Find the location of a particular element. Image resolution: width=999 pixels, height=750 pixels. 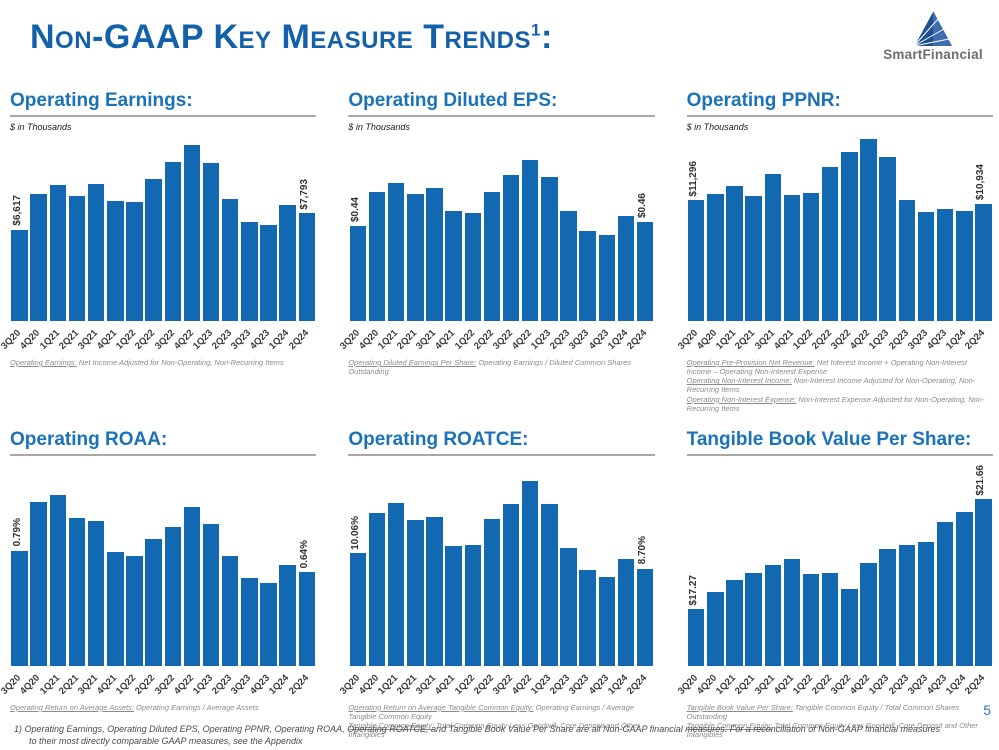

x-axis-label: 3Q22 is located at coordinates (164, 339).